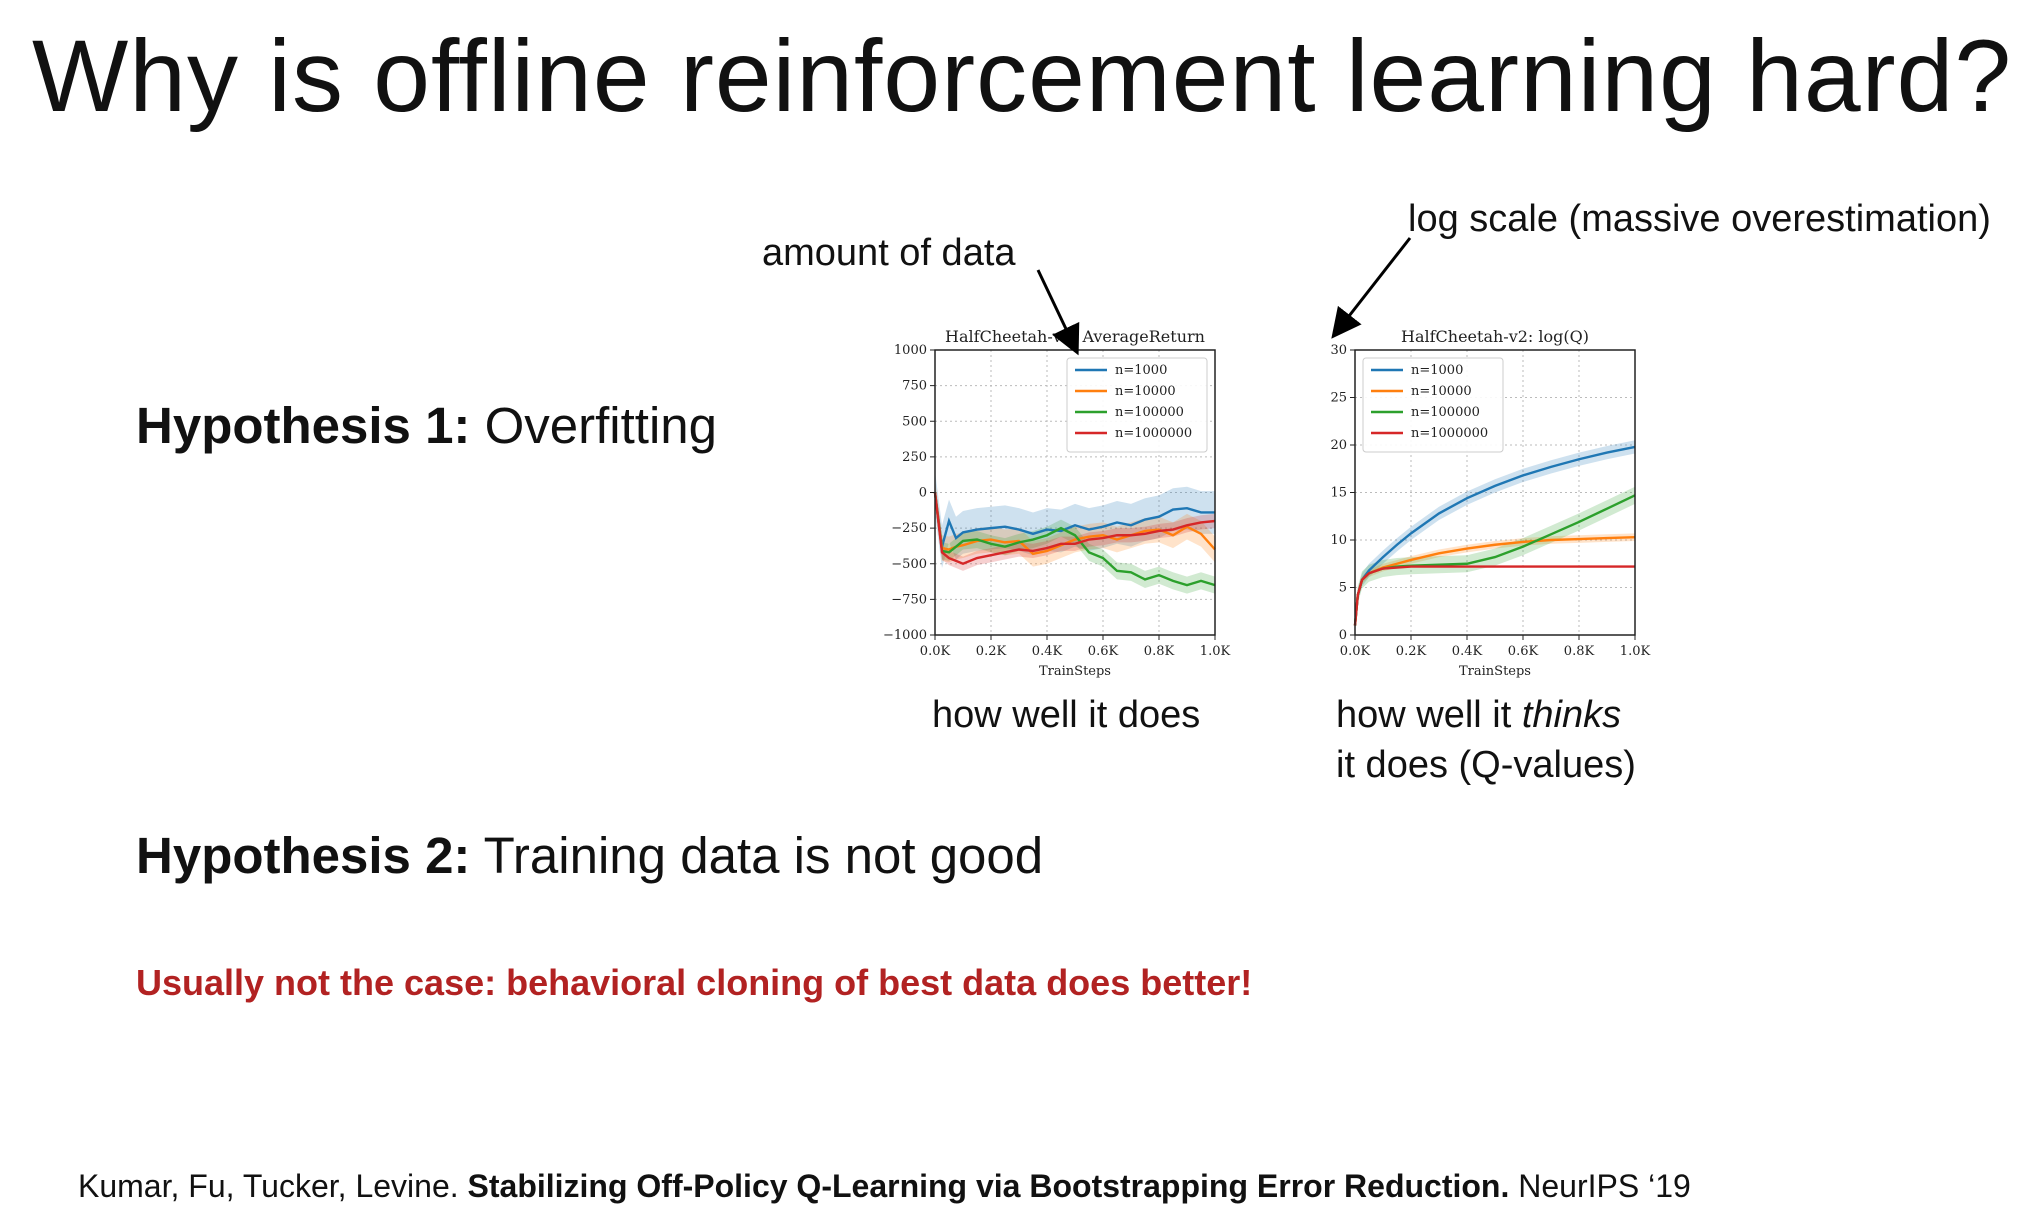 The image size is (2044, 1232). Describe the element at coordinates (601, 425) in the screenshot. I see `hypothesis-1-text: Overfitting` at that location.